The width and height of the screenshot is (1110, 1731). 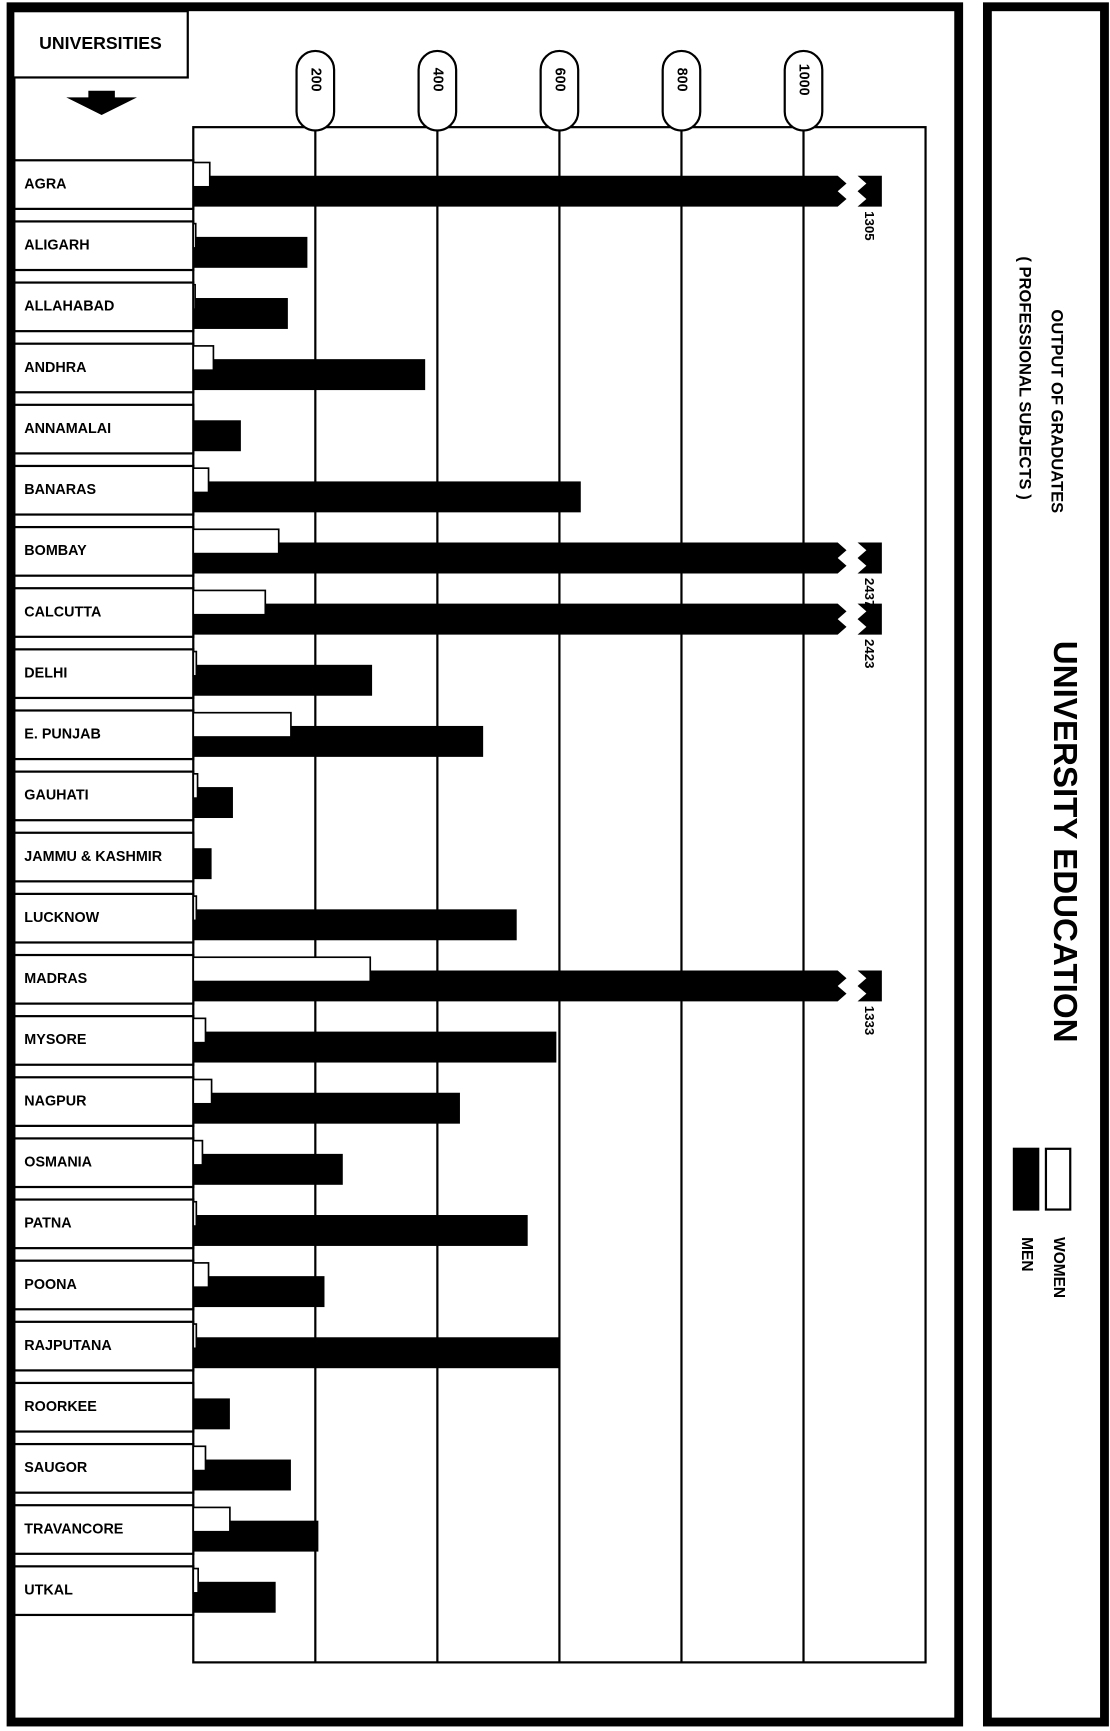 What do you see at coordinates (73, 1529) in the screenshot?
I see `y-tick-label: TRAVANCORE` at bounding box center [73, 1529].